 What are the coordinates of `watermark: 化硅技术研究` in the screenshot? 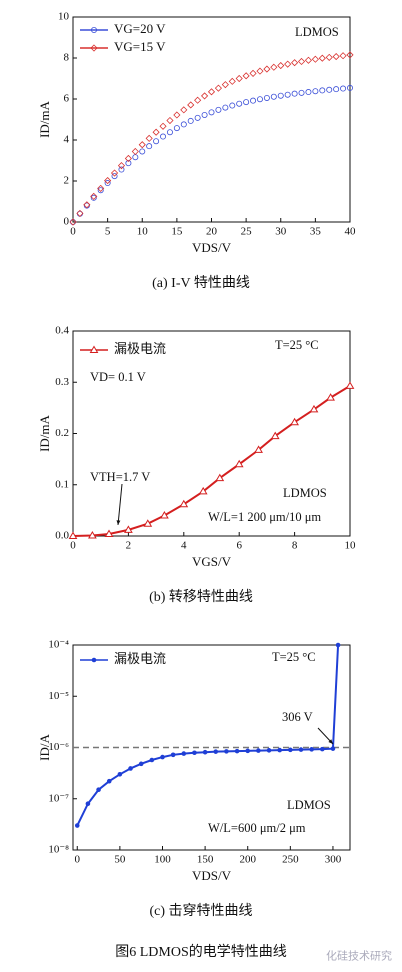 It's located at (359, 956).